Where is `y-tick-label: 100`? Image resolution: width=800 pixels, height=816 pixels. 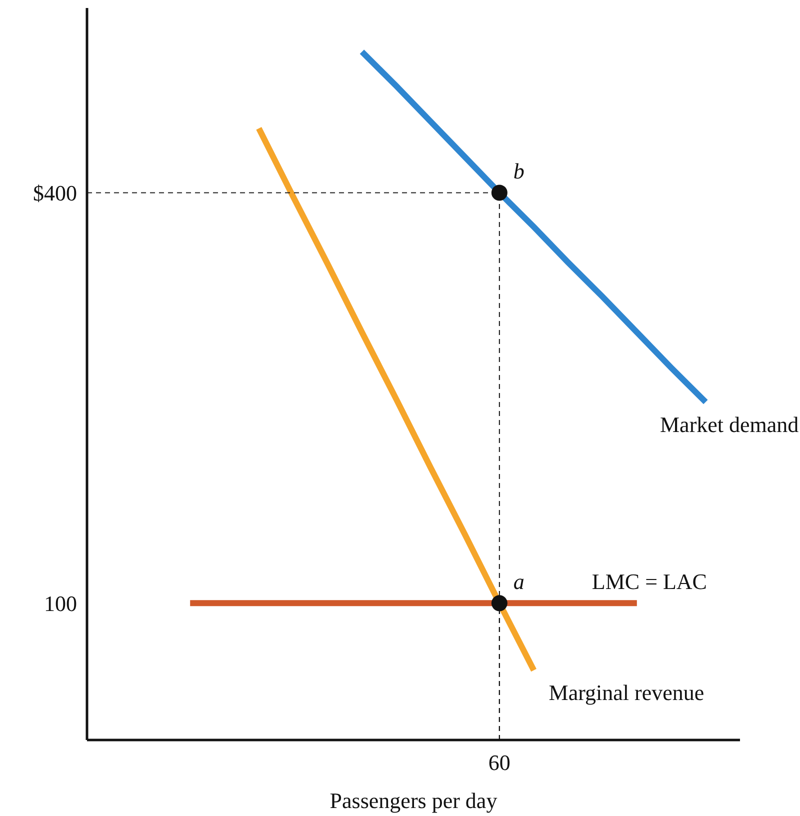 y-tick-label: 100 is located at coordinates (60, 603).